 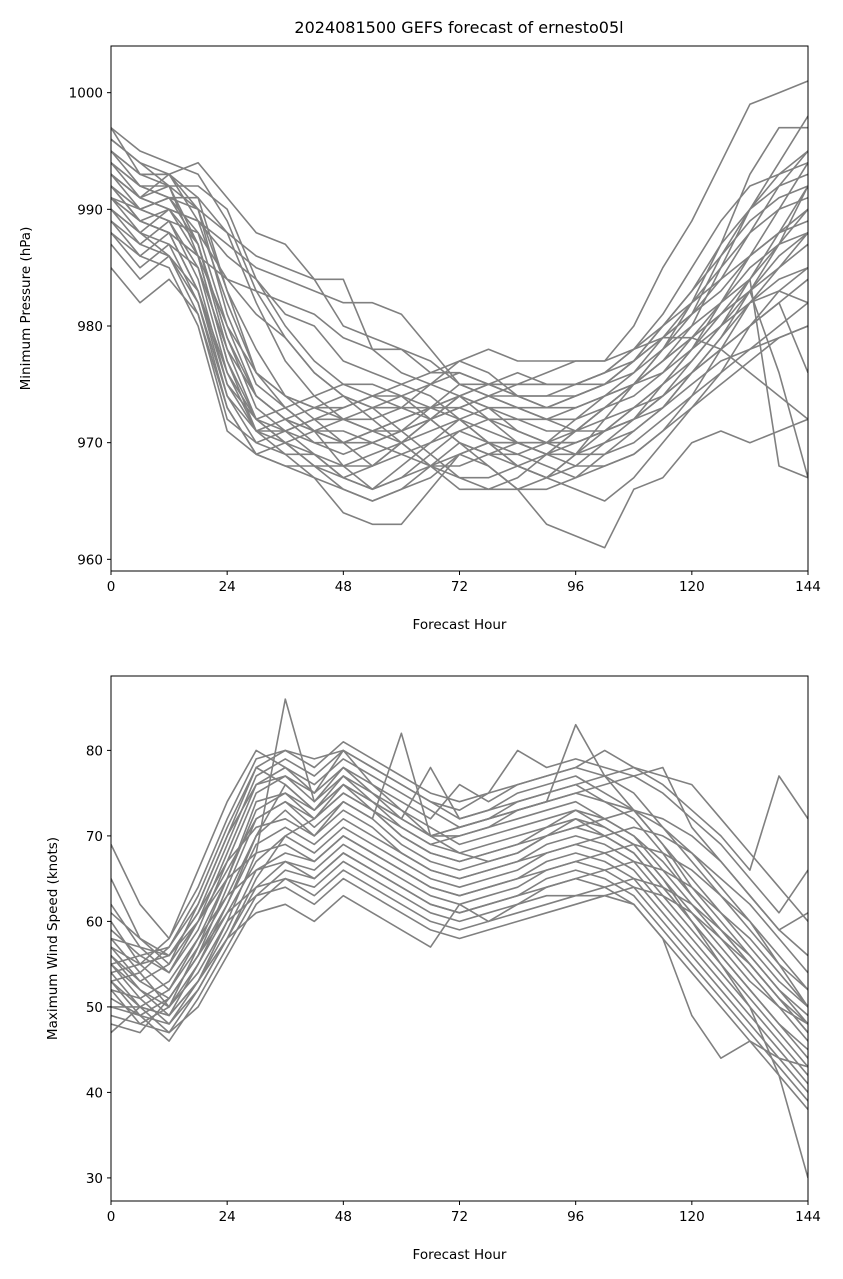 I want to click on wind-x-ticks: 0 24 48 72 96 120 144, so click(x=464, y=1213).